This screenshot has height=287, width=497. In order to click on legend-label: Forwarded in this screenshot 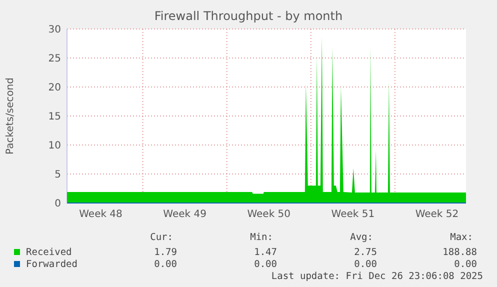, I will do `click(52, 264)`.